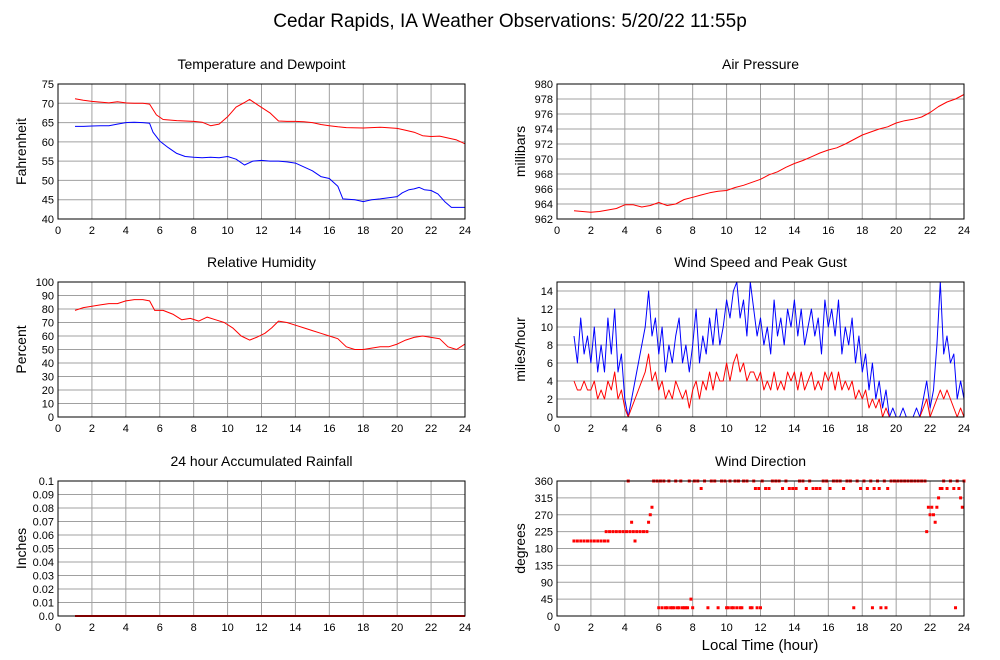 The height and width of the screenshot is (660, 1000). What do you see at coordinates (43, 604) in the screenshot?
I see `y-tick-label: 0.01` at bounding box center [43, 604].